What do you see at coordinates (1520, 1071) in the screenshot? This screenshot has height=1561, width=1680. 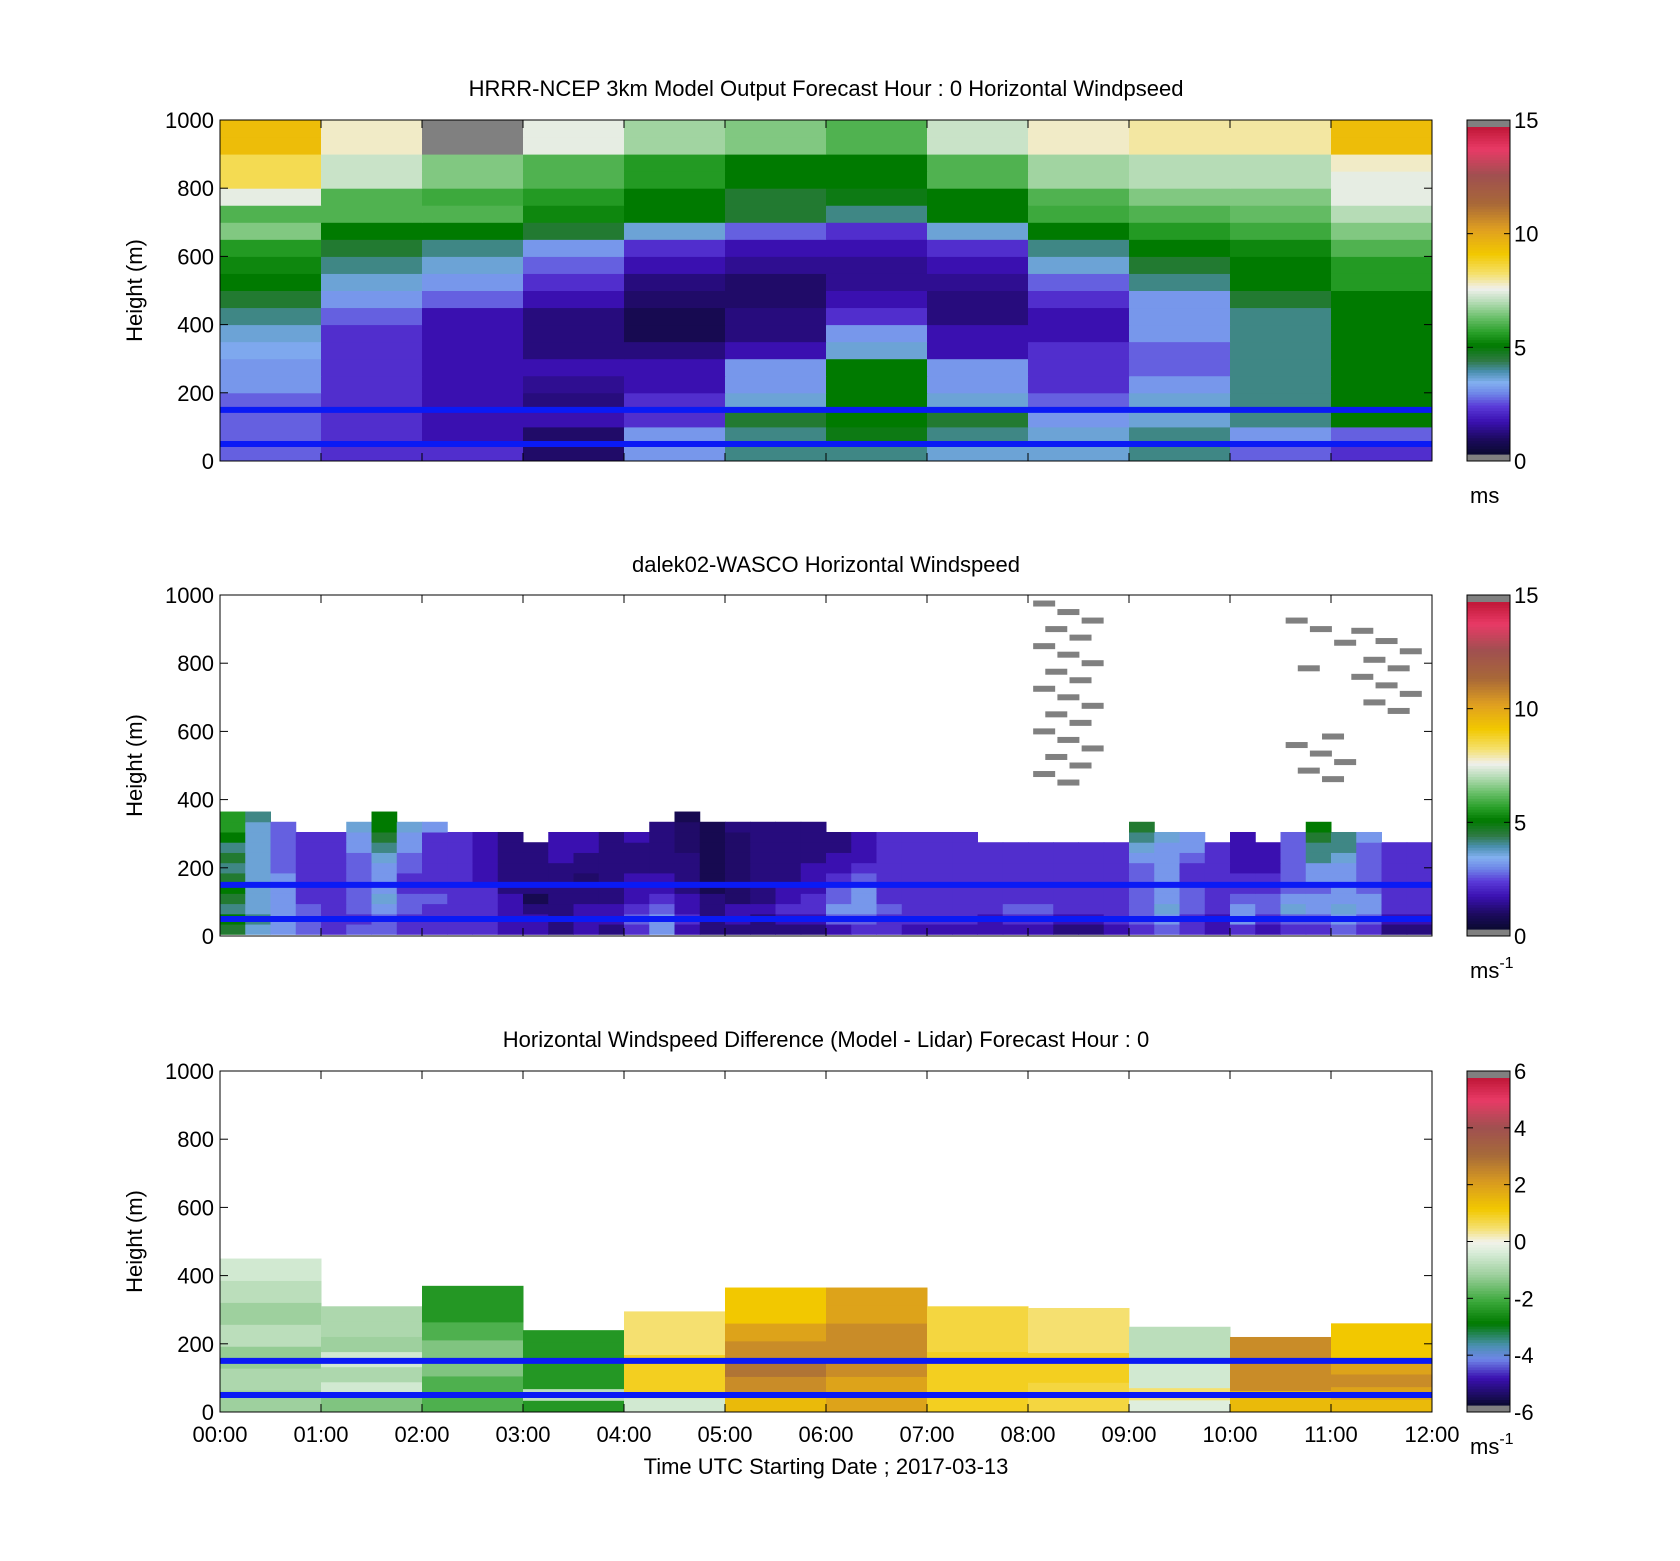 I see `colorbar-tick-label: 6` at bounding box center [1520, 1071].